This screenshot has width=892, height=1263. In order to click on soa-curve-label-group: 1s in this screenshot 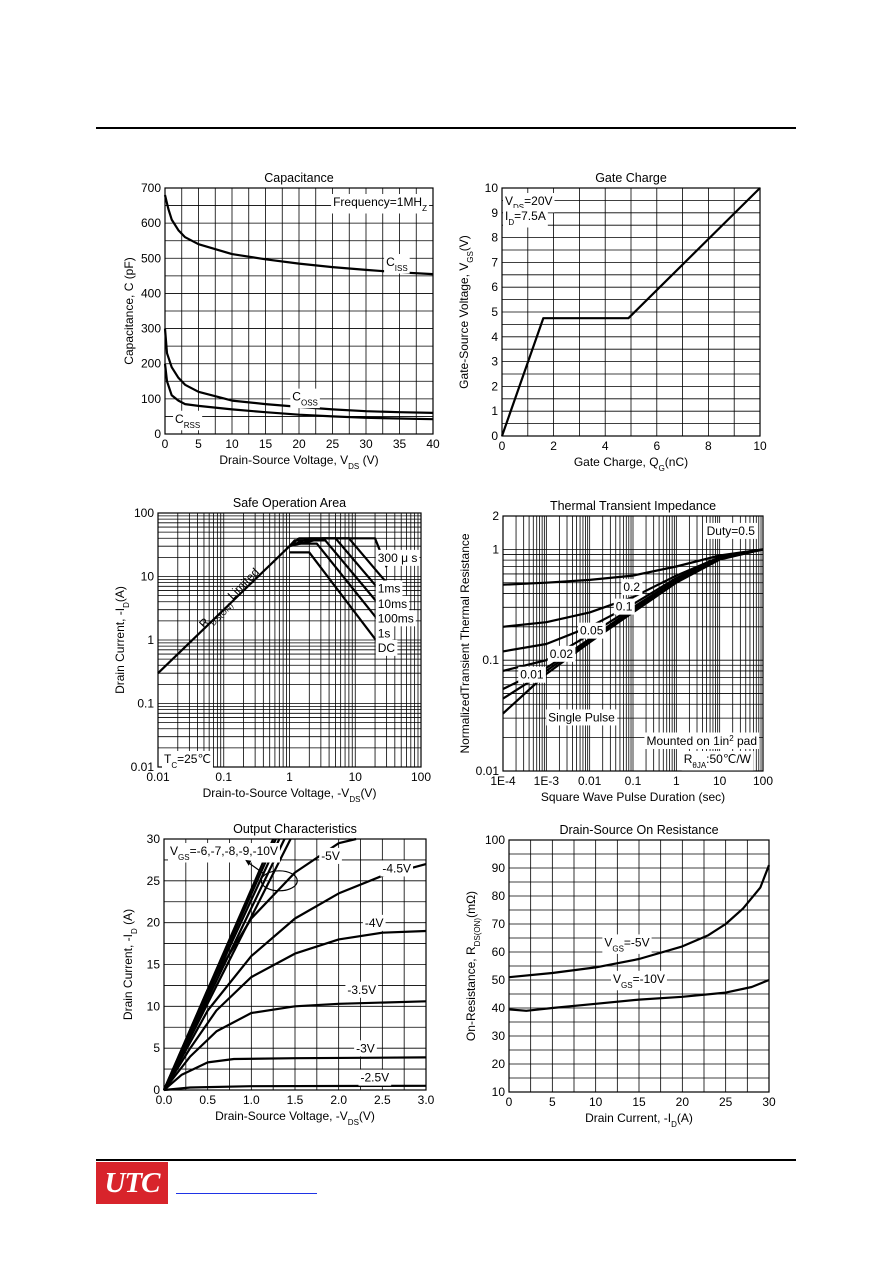, I will do `click(384, 633)`.